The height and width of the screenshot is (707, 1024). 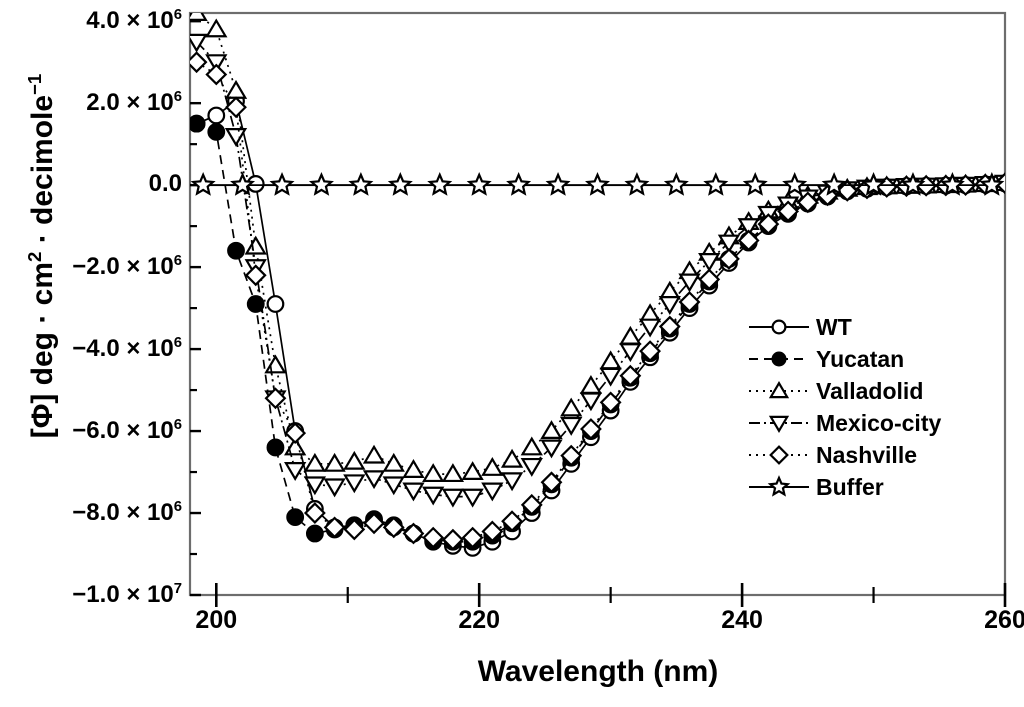 I want to click on y-tick-label: −6.0 × 10⁶, so click(x=127, y=431).